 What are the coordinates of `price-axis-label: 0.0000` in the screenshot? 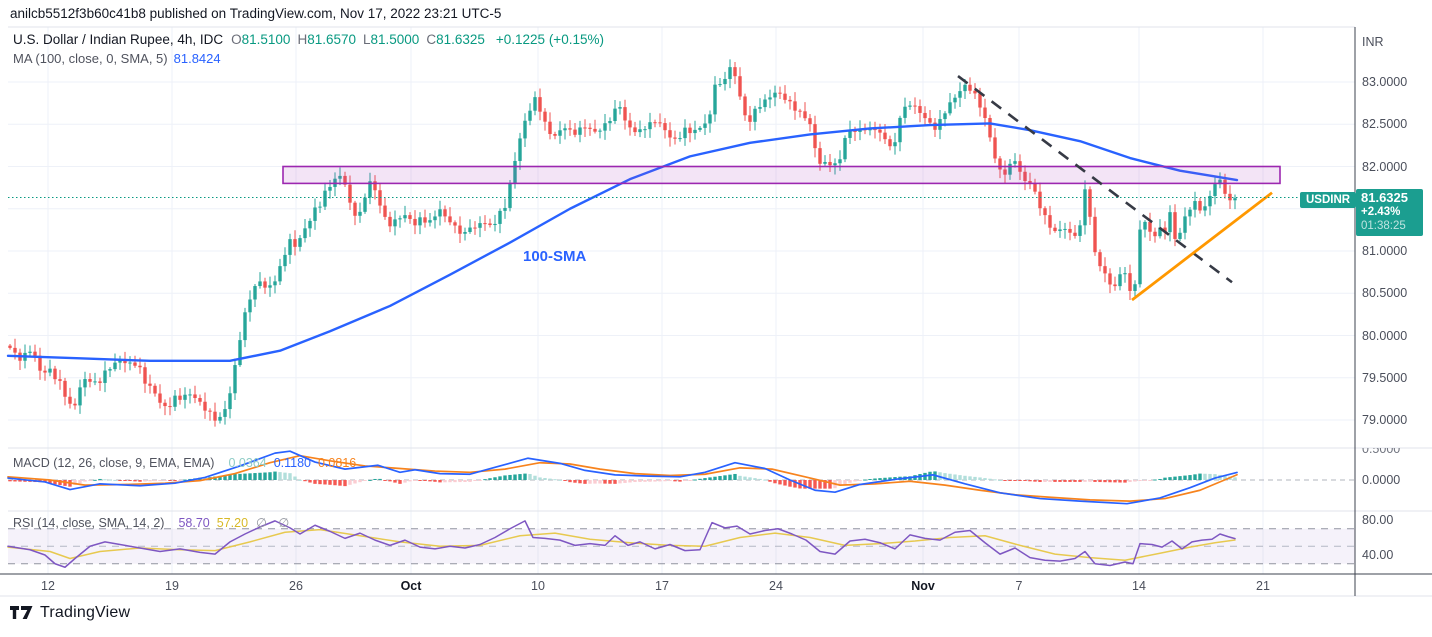 It's located at (1381, 480).